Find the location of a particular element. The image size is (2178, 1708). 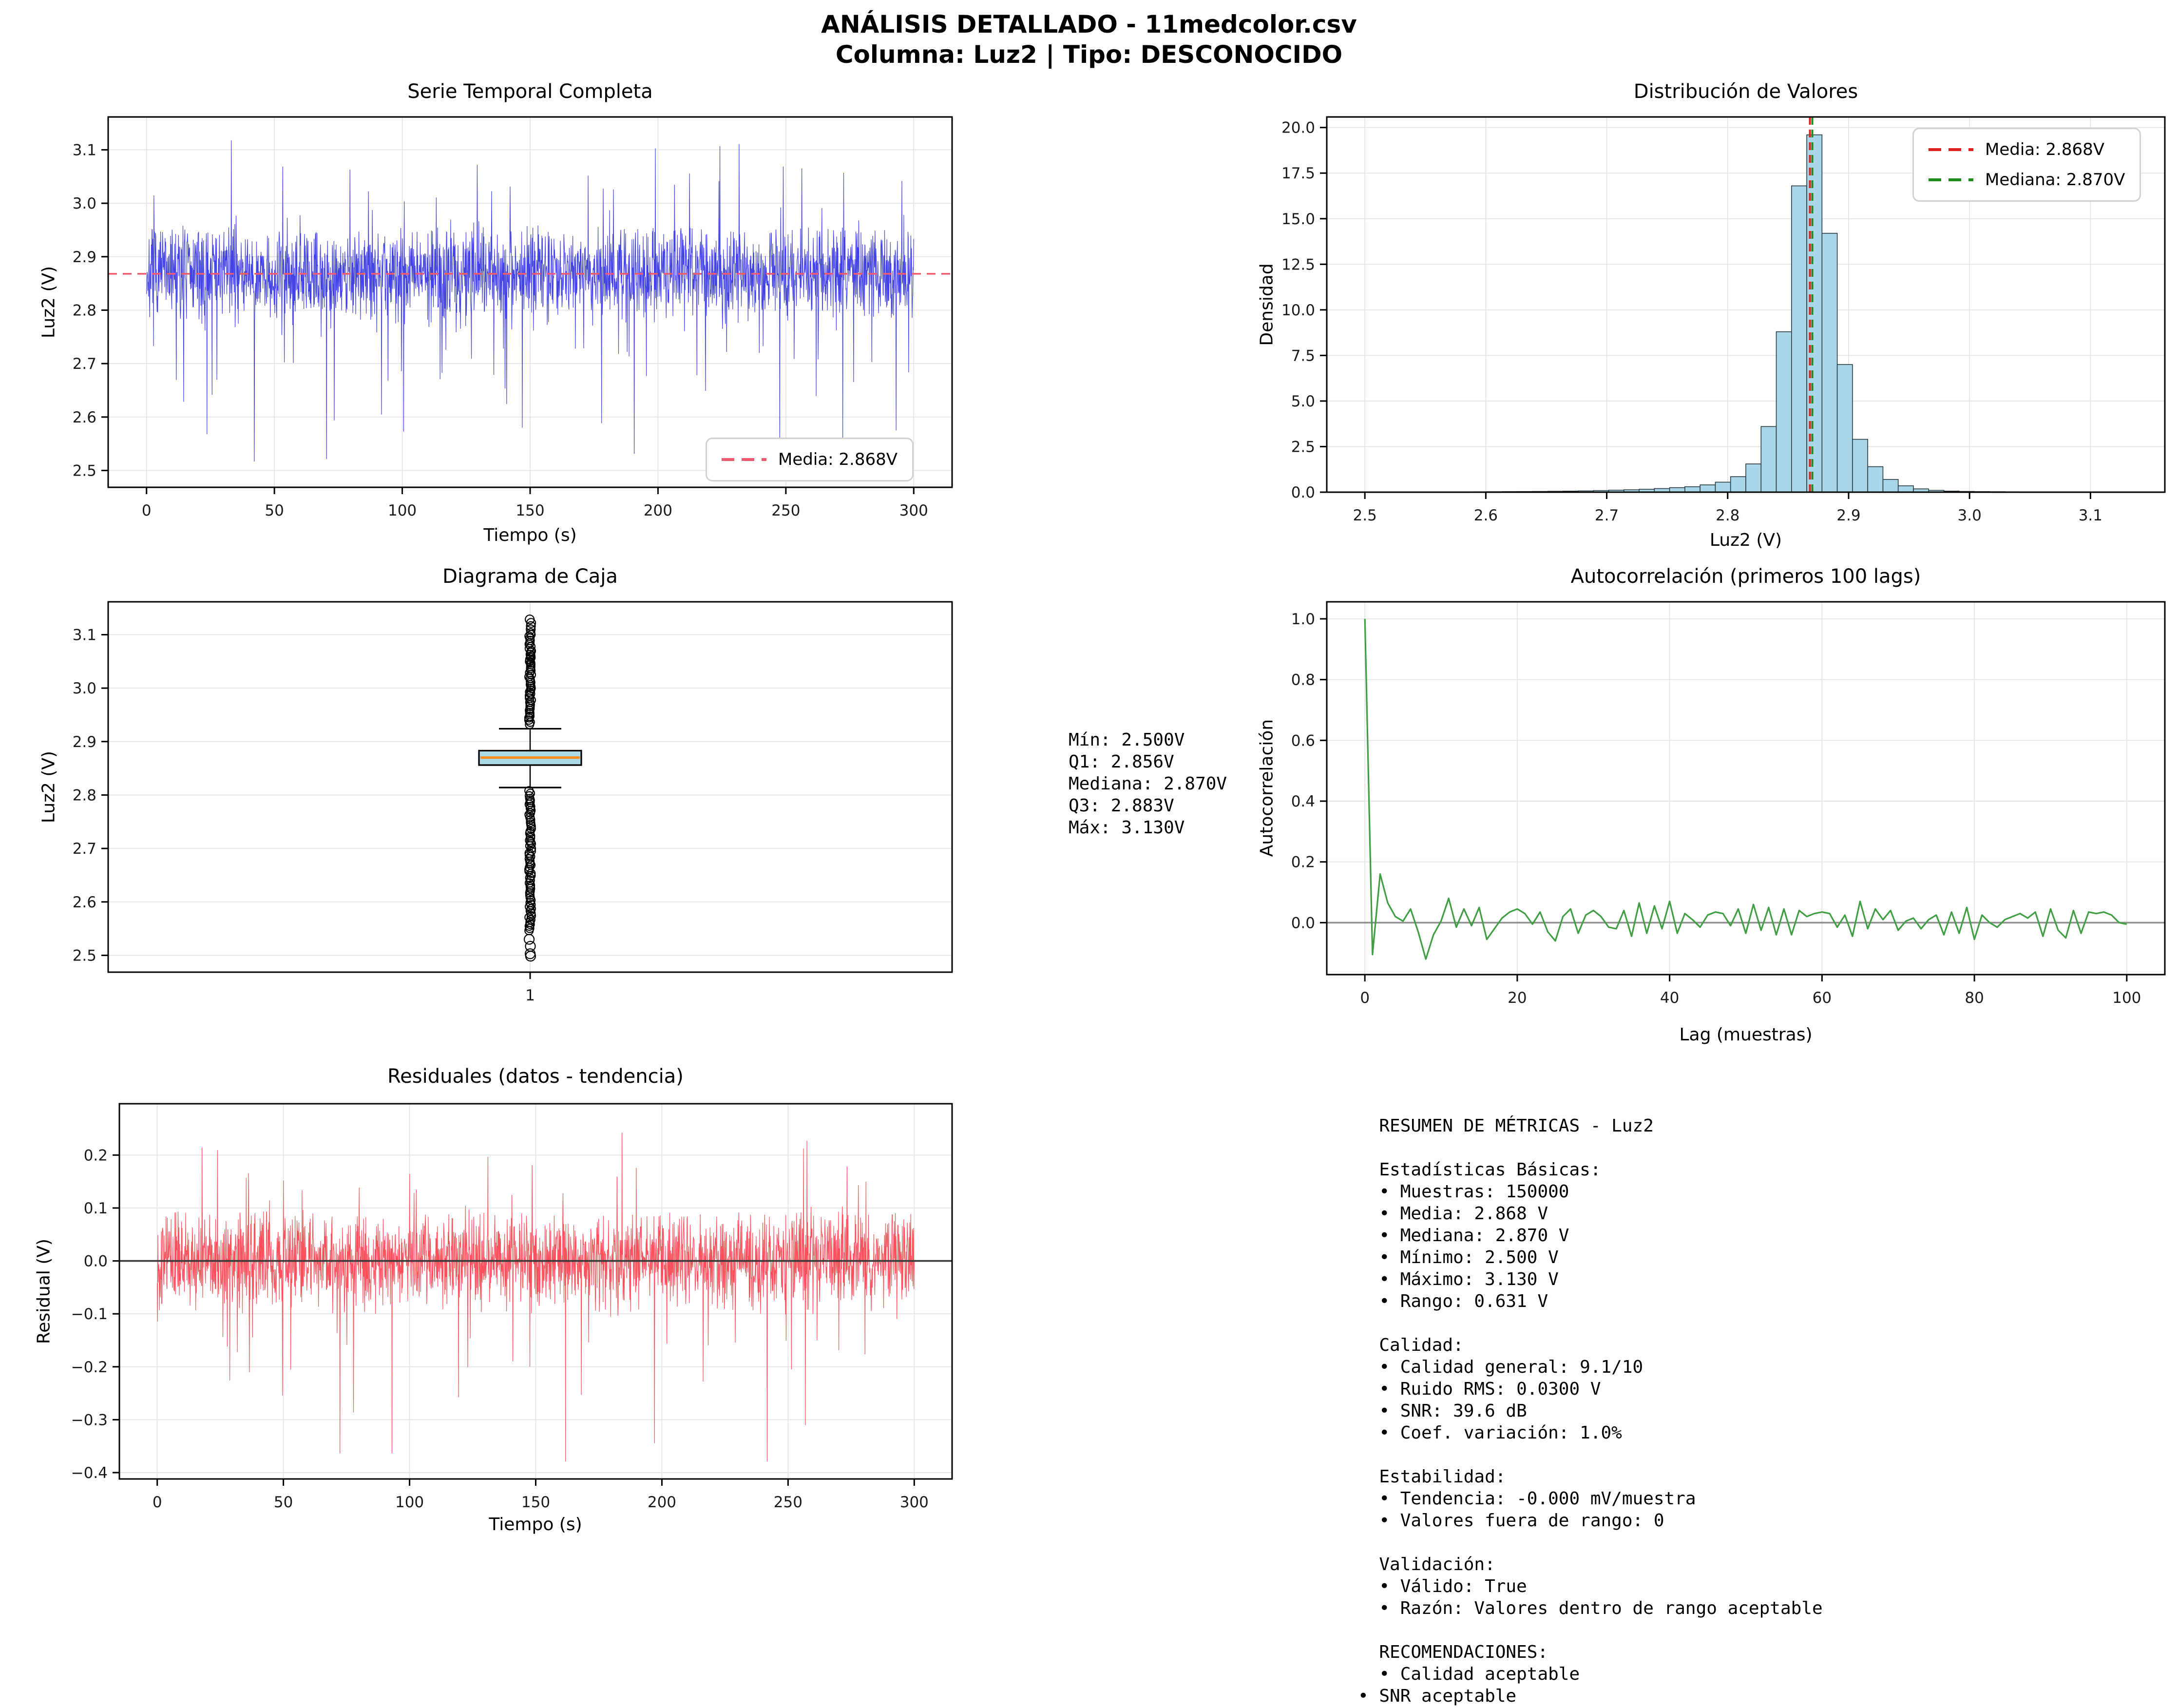

tick-label: 15.0 is located at coordinates (1298, 219).